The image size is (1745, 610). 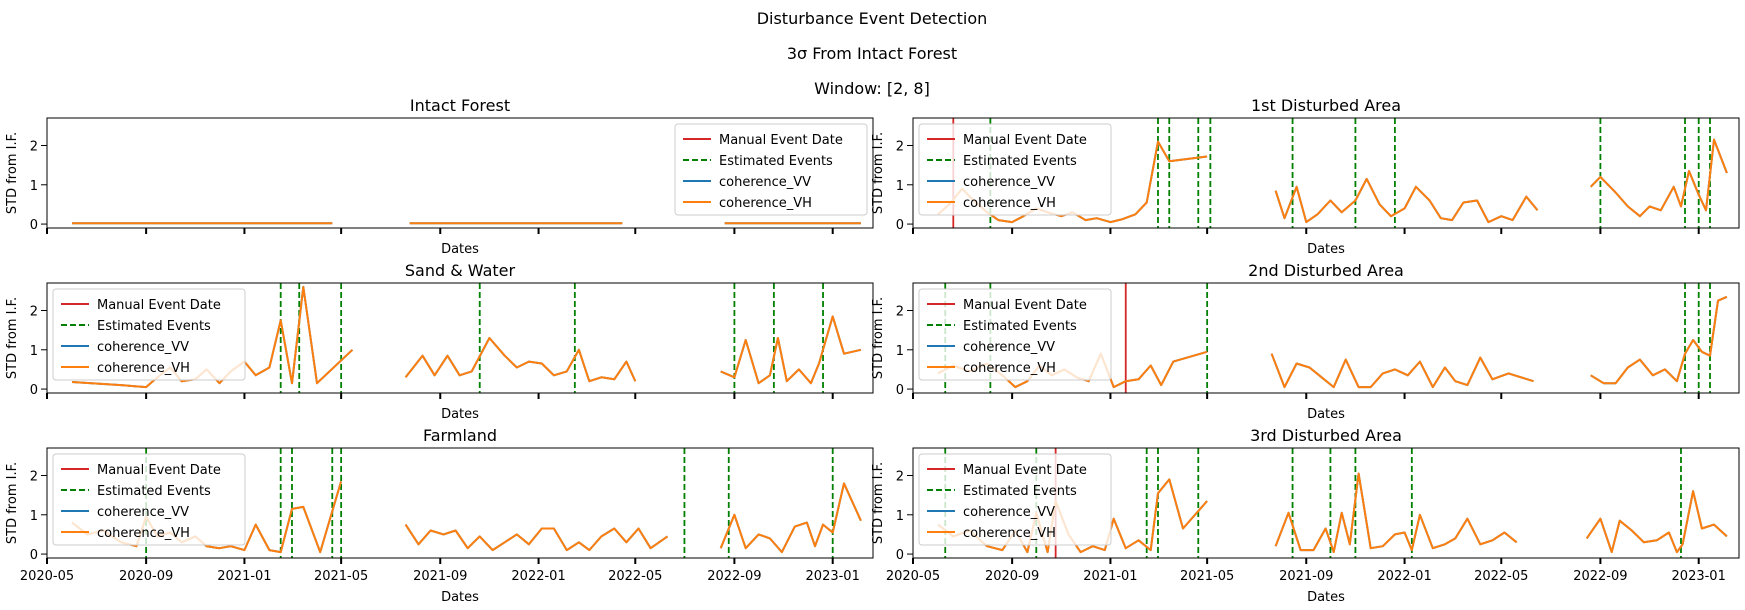 I want to click on subplot-title: Sand & Water, so click(x=460, y=270).